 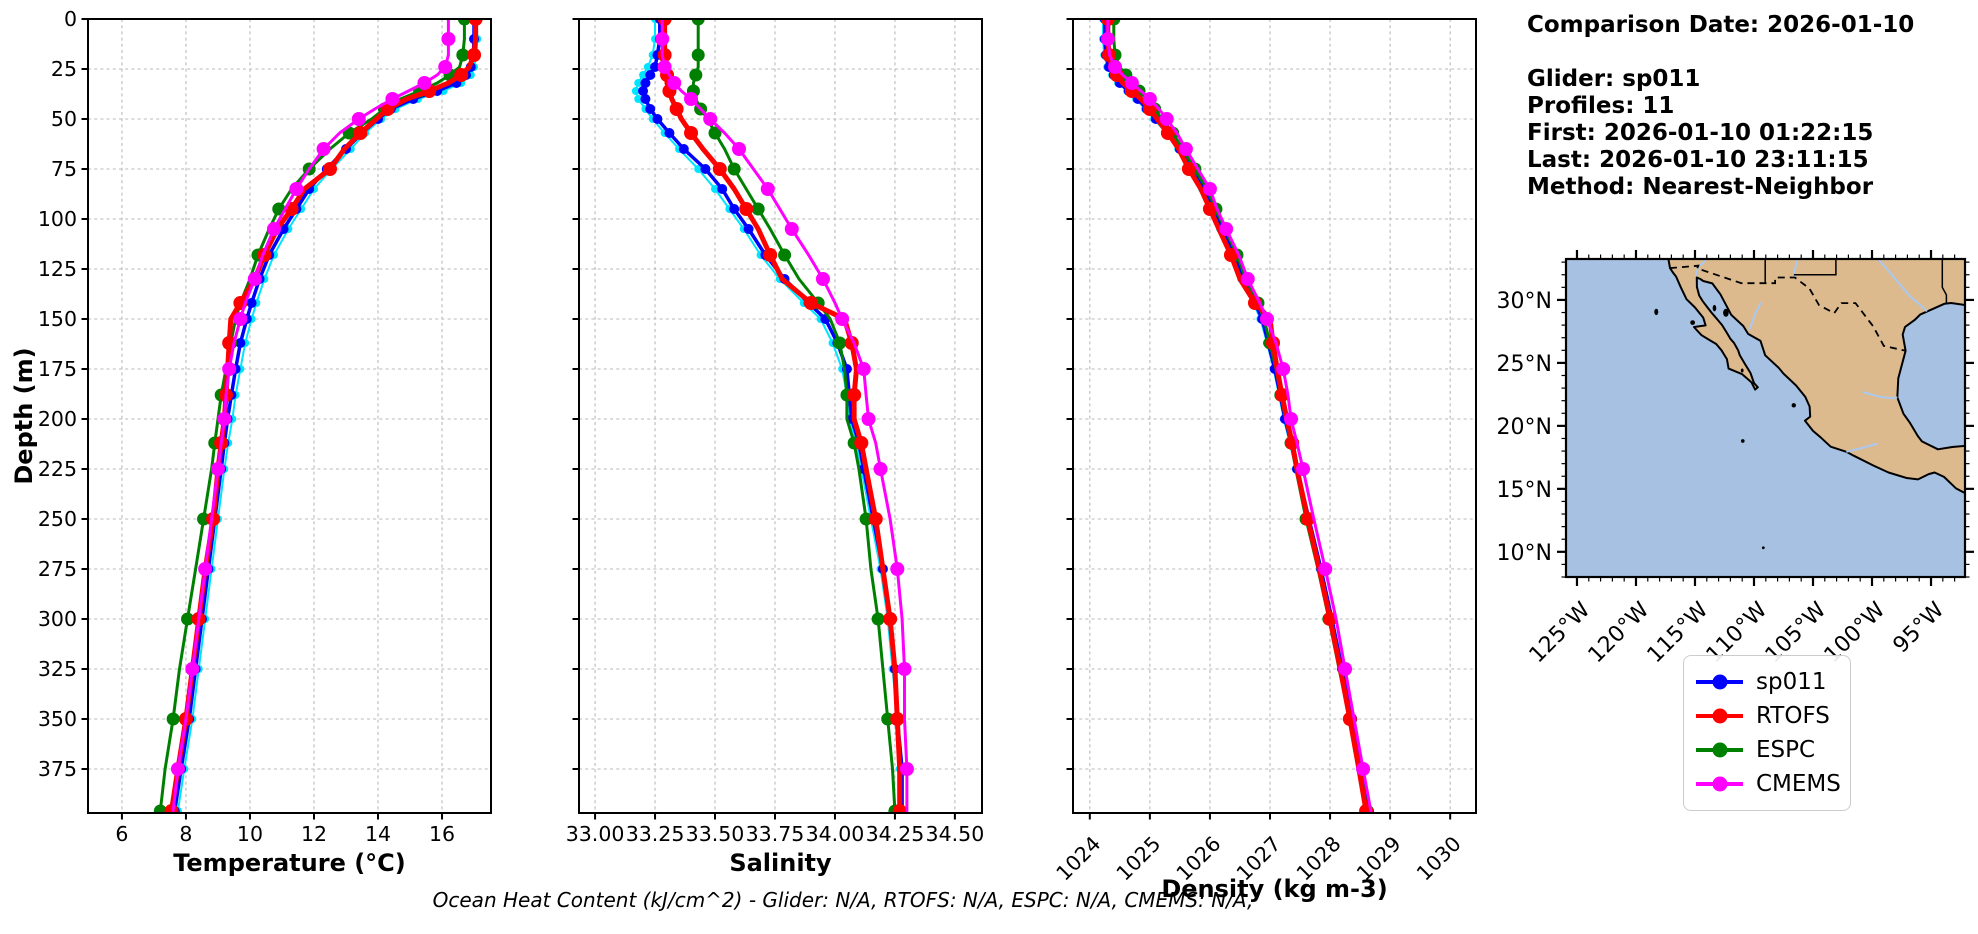 What do you see at coordinates (57, 519) in the screenshot?
I see `y-tick-label: 250` at bounding box center [57, 519].